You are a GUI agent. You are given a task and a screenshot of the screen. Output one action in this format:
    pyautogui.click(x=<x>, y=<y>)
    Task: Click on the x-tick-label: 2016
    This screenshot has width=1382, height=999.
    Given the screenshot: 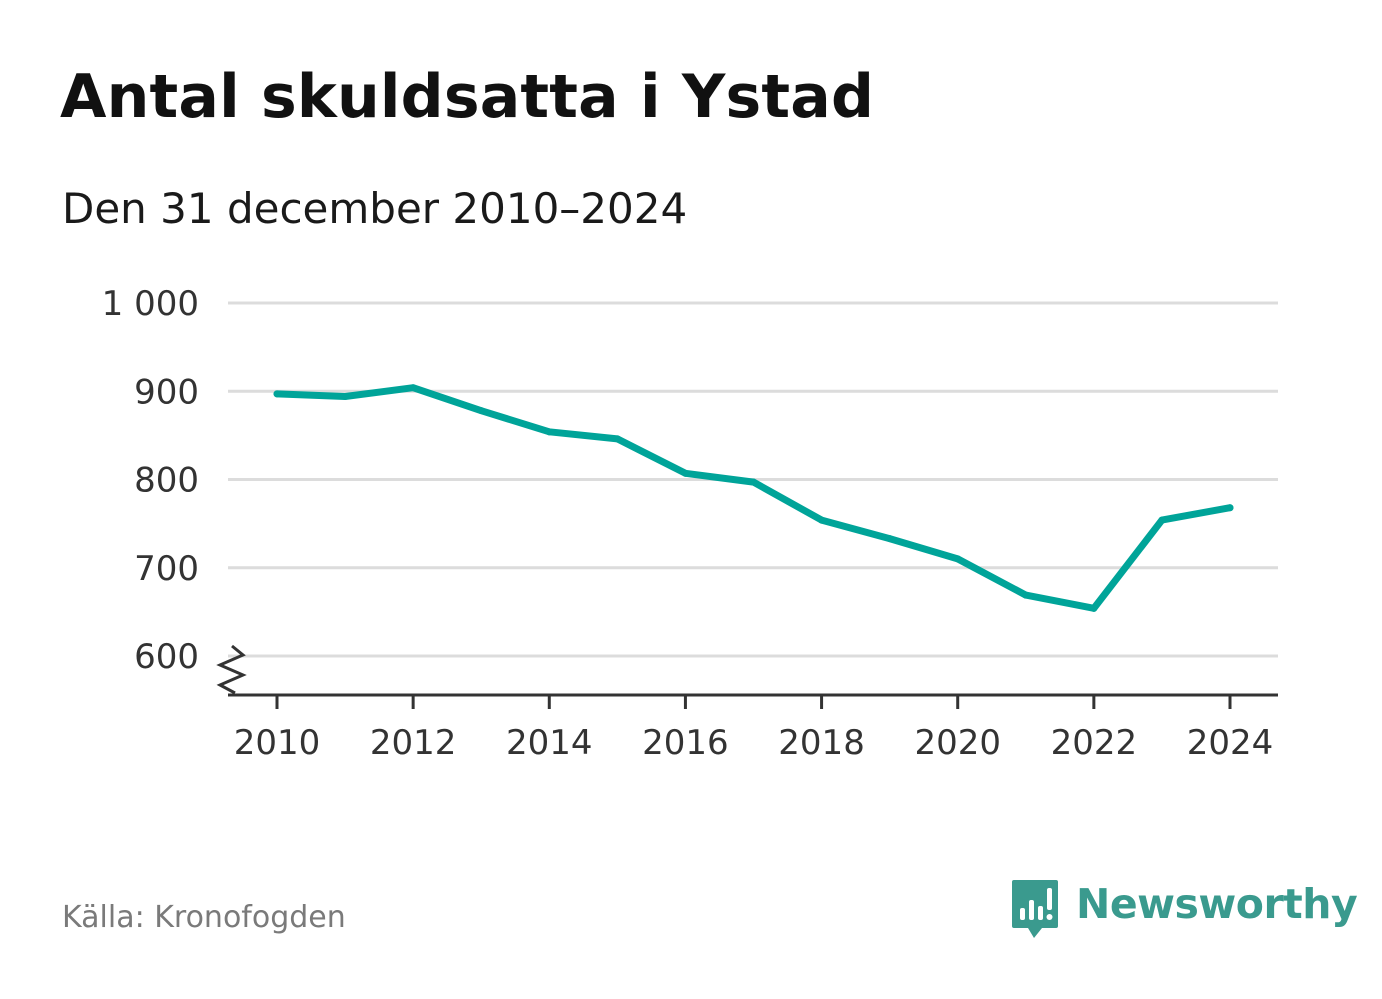 What is the action you would take?
    pyautogui.click(x=685, y=743)
    